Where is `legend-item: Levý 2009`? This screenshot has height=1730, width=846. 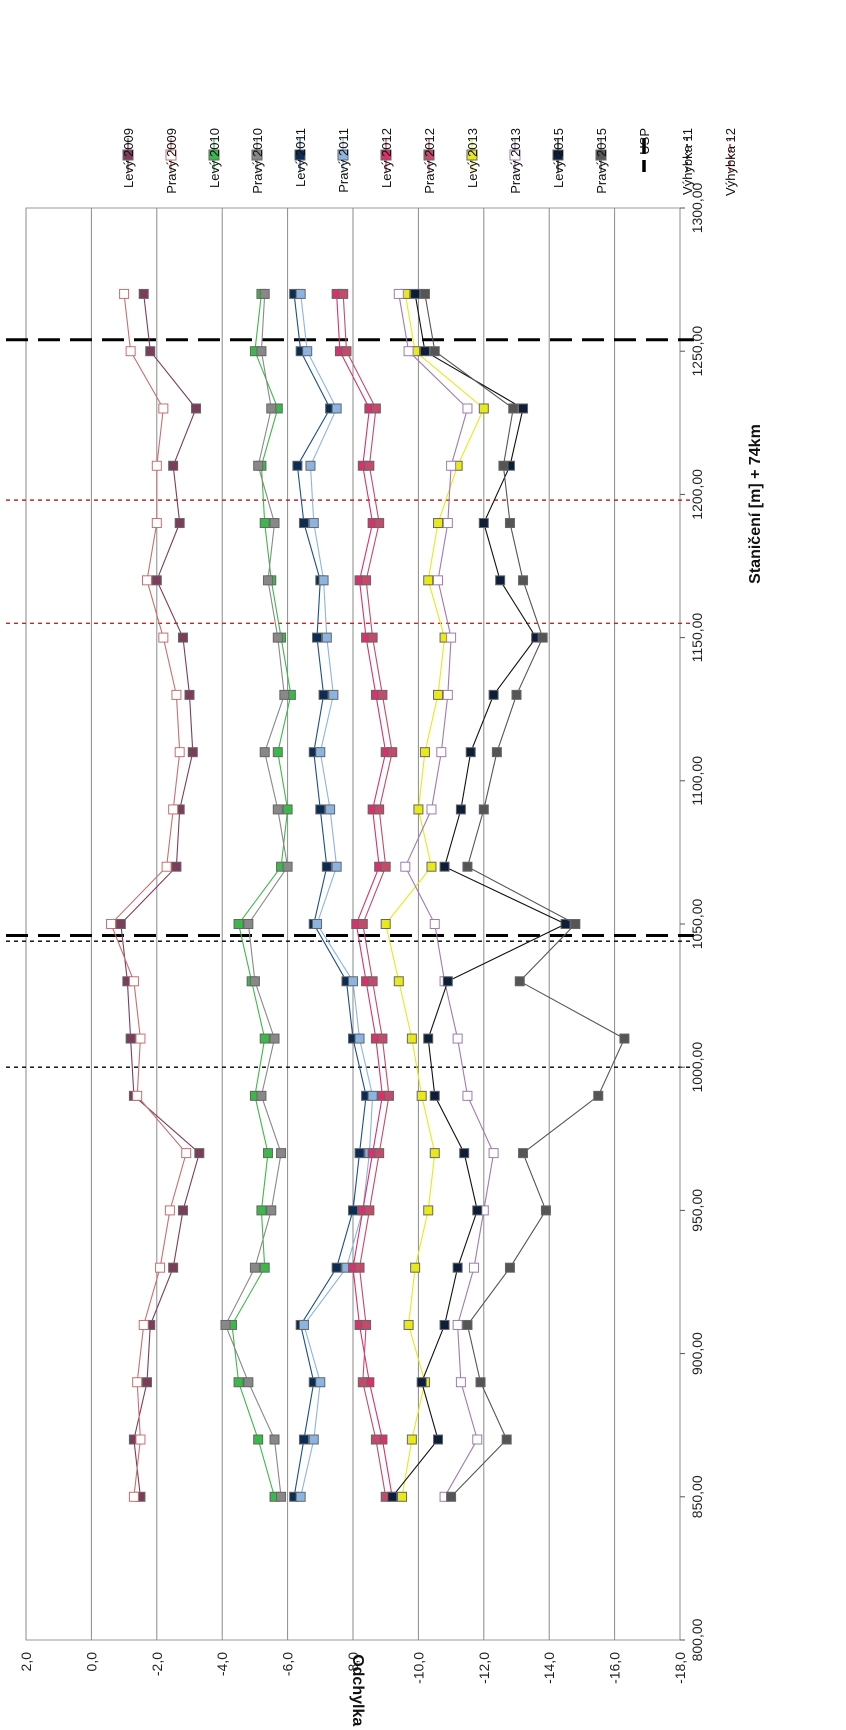
legend-item: Levý 2009 is located at coordinates (128, 158).